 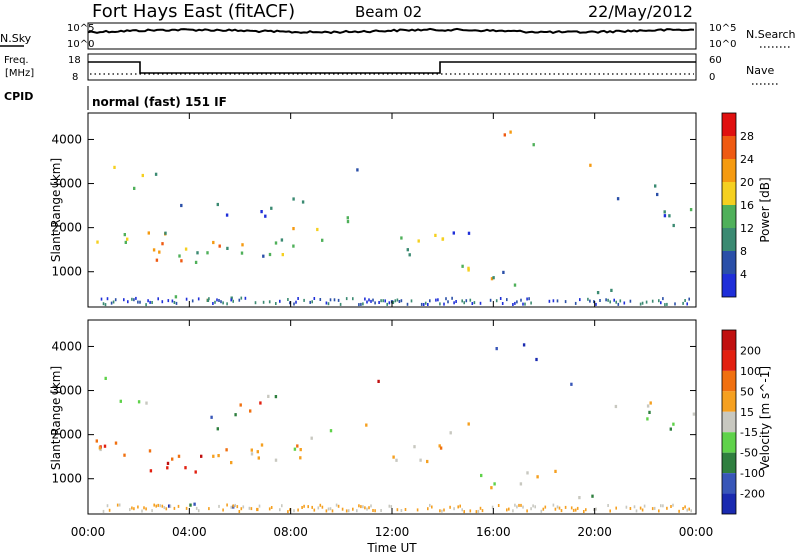 What do you see at coordinates (771, 34) in the screenshot?
I see `nsearch-label: N.Search` at bounding box center [771, 34].